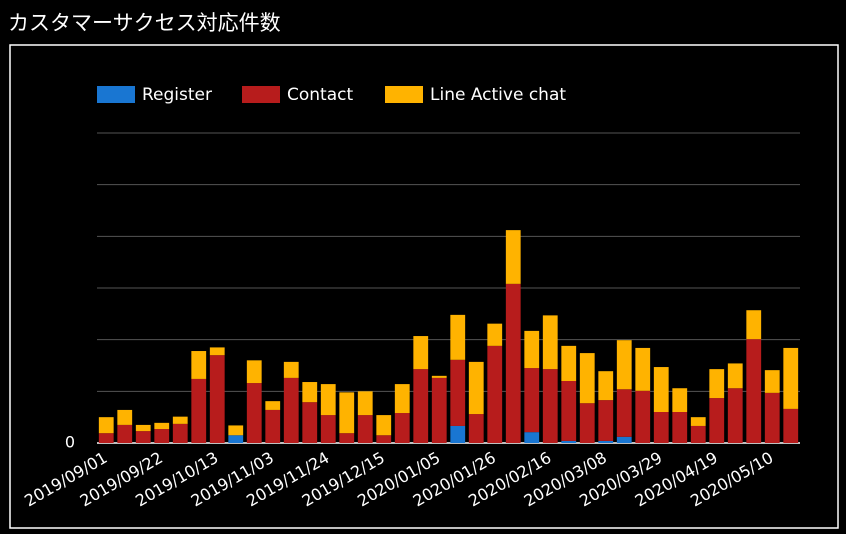  What do you see at coordinates (70, 442) in the screenshot?
I see `y-tick-label: 0` at bounding box center [70, 442].